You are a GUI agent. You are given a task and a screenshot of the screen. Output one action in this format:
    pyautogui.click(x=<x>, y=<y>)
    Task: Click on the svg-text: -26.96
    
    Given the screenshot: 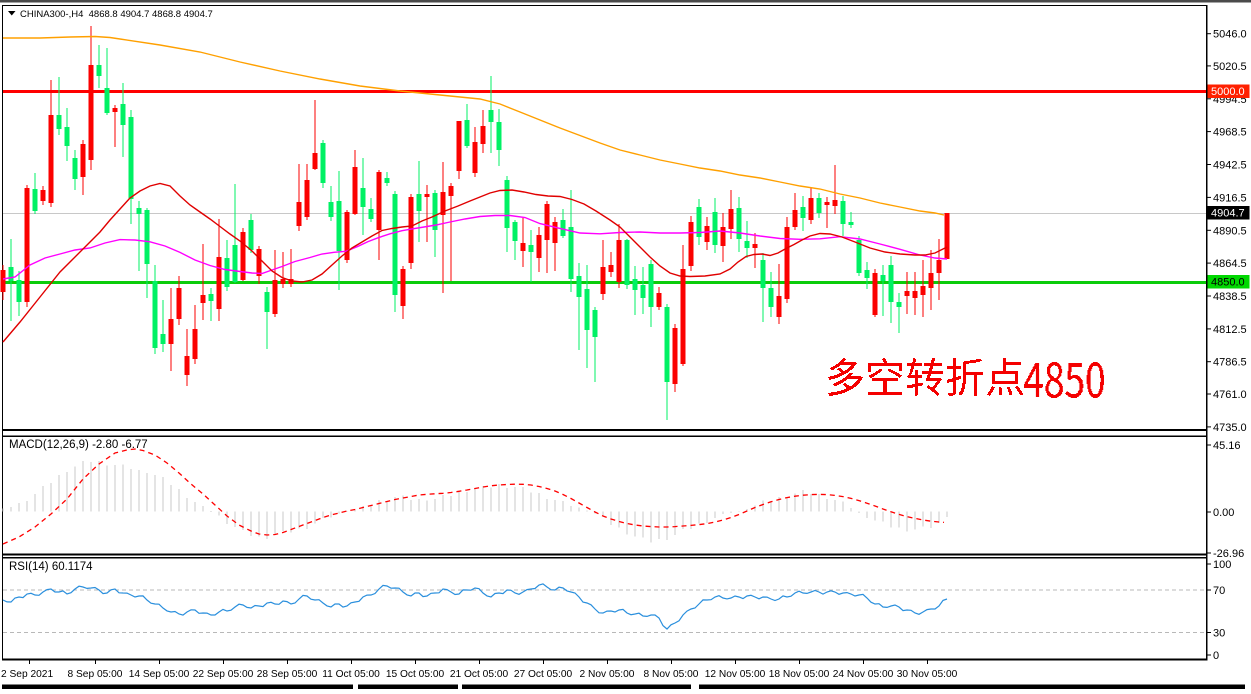 What is the action you would take?
    pyautogui.click(x=1228, y=554)
    